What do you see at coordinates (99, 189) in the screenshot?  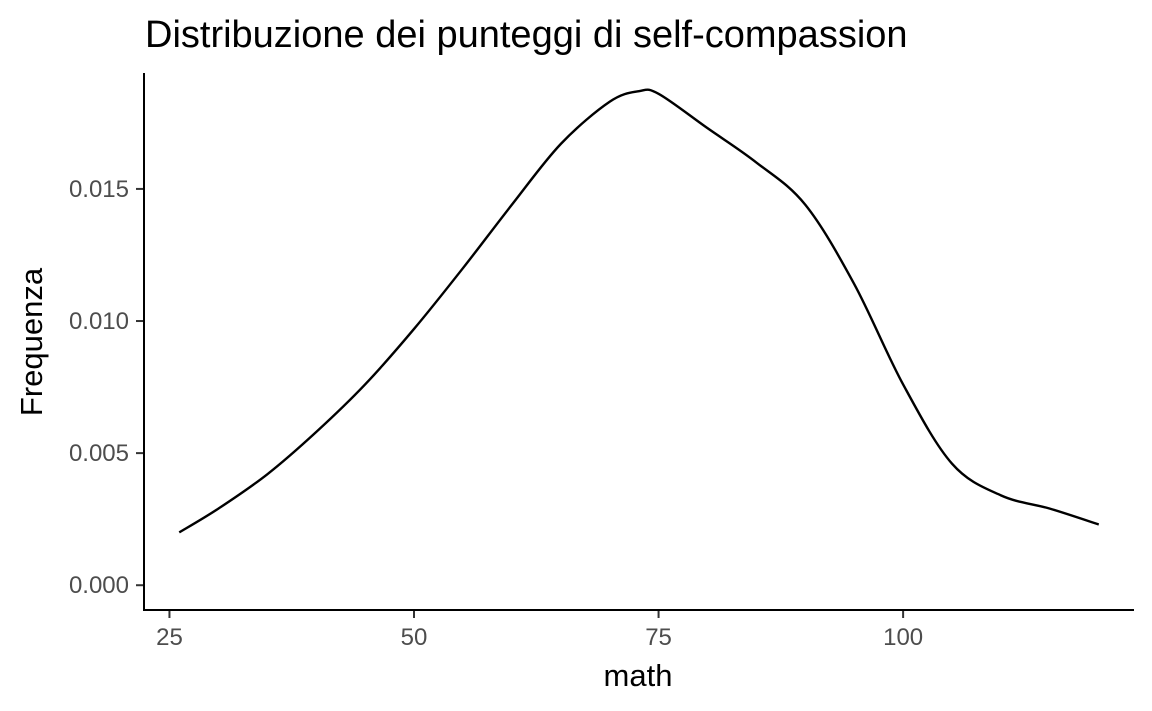 I see `y-tick-label: 0.015` at bounding box center [99, 189].